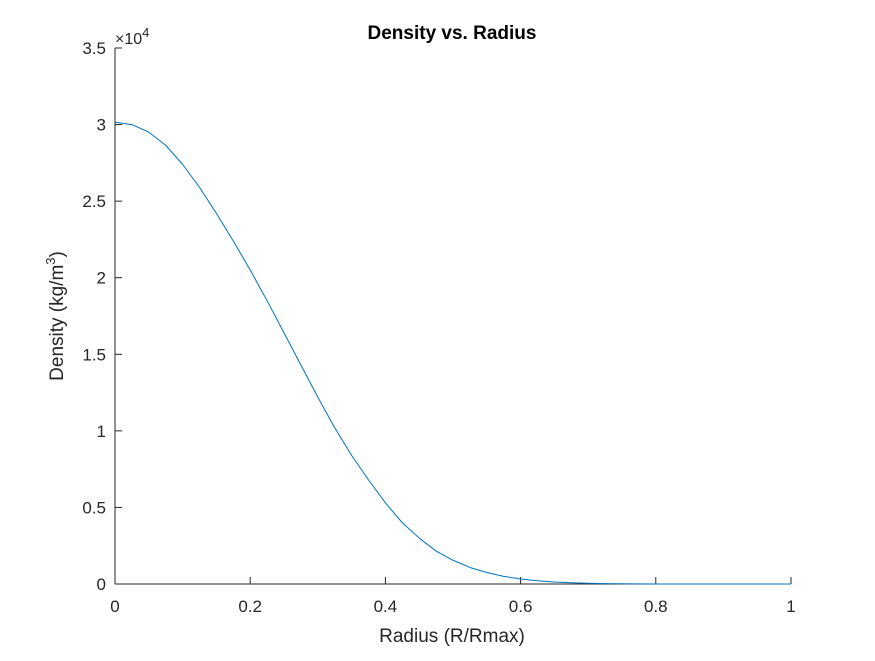 This screenshot has height=661, width=875. Describe the element at coordinates (790, 606) in the screenshot. I see `x-tick-label: 1` at that location.